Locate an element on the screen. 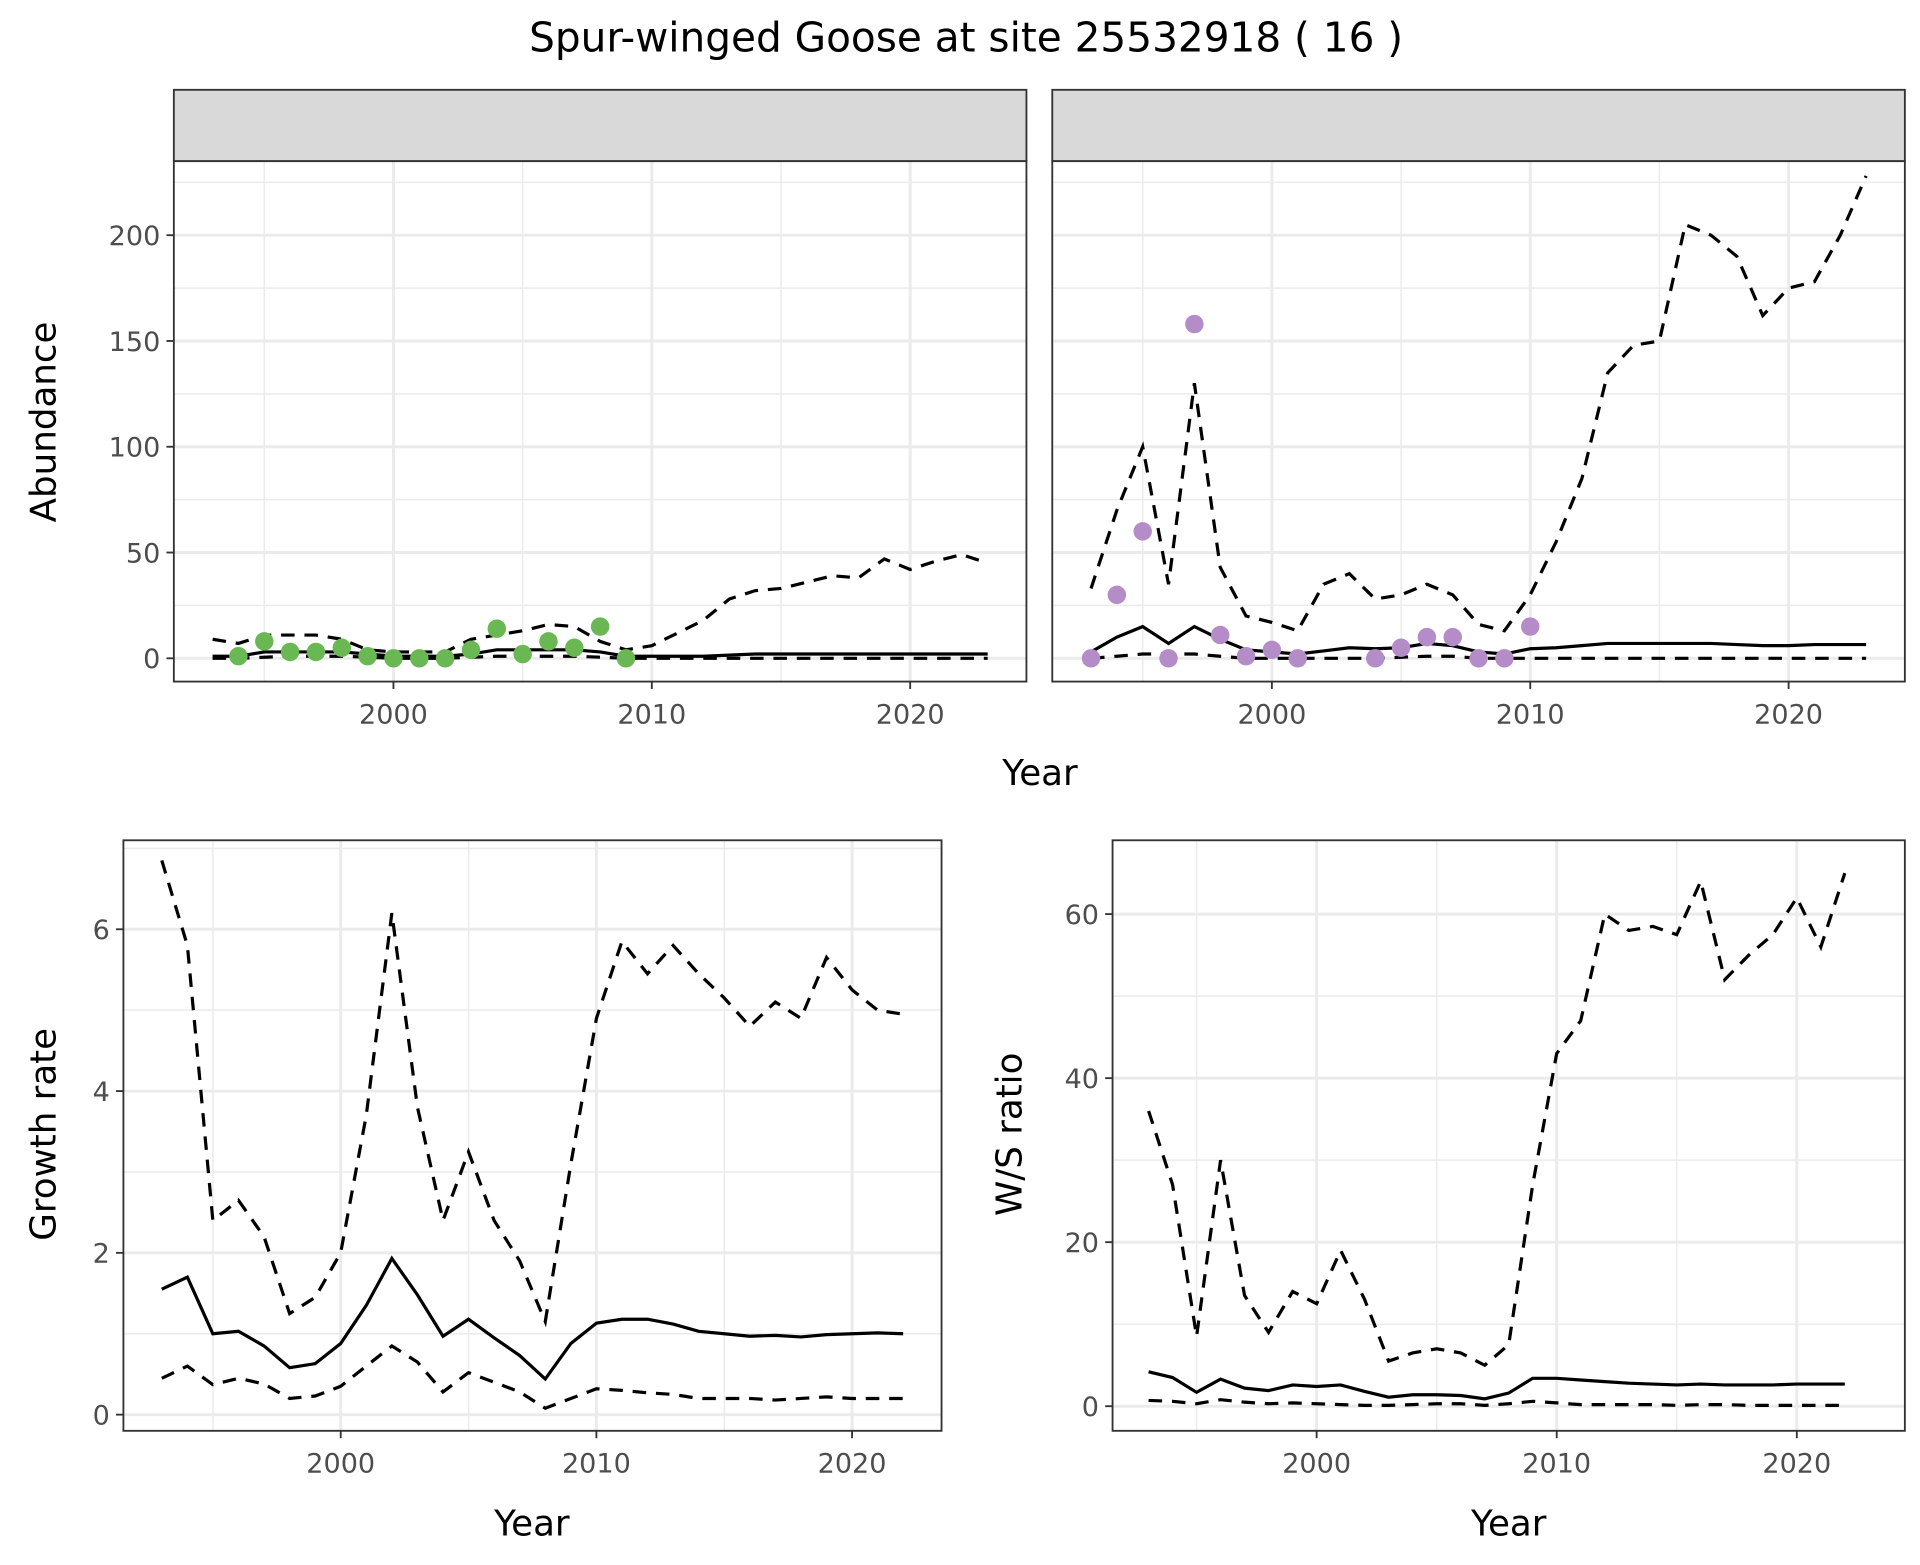  y-tick-label: 4 is located at coordinates (101, 1092).